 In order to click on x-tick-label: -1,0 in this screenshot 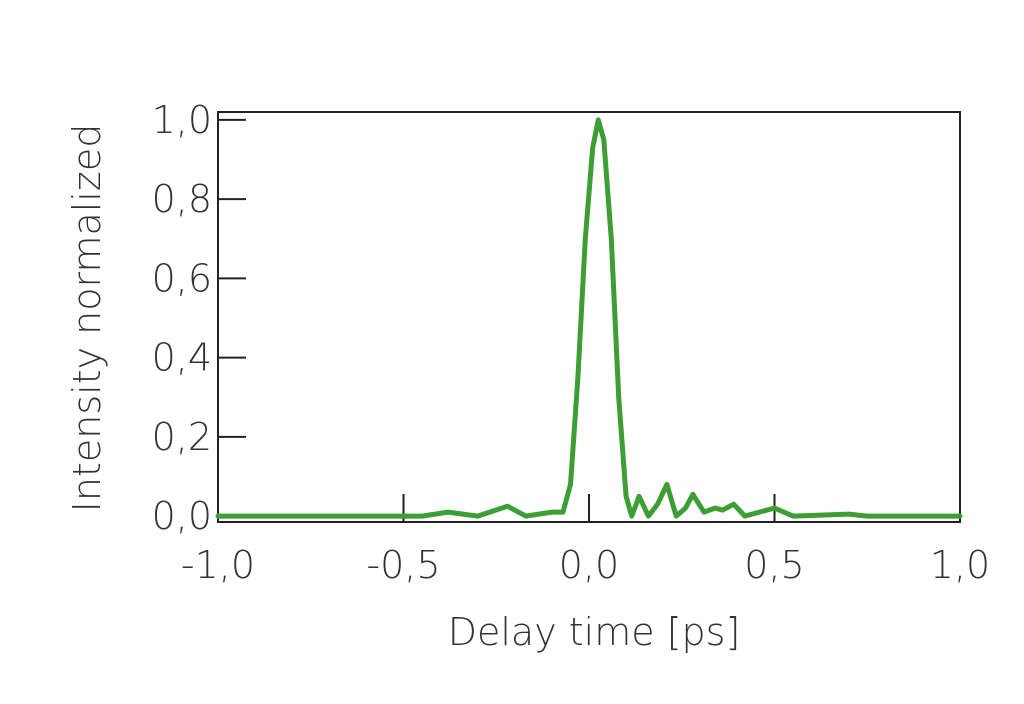, I will do `click(218, 565)`.